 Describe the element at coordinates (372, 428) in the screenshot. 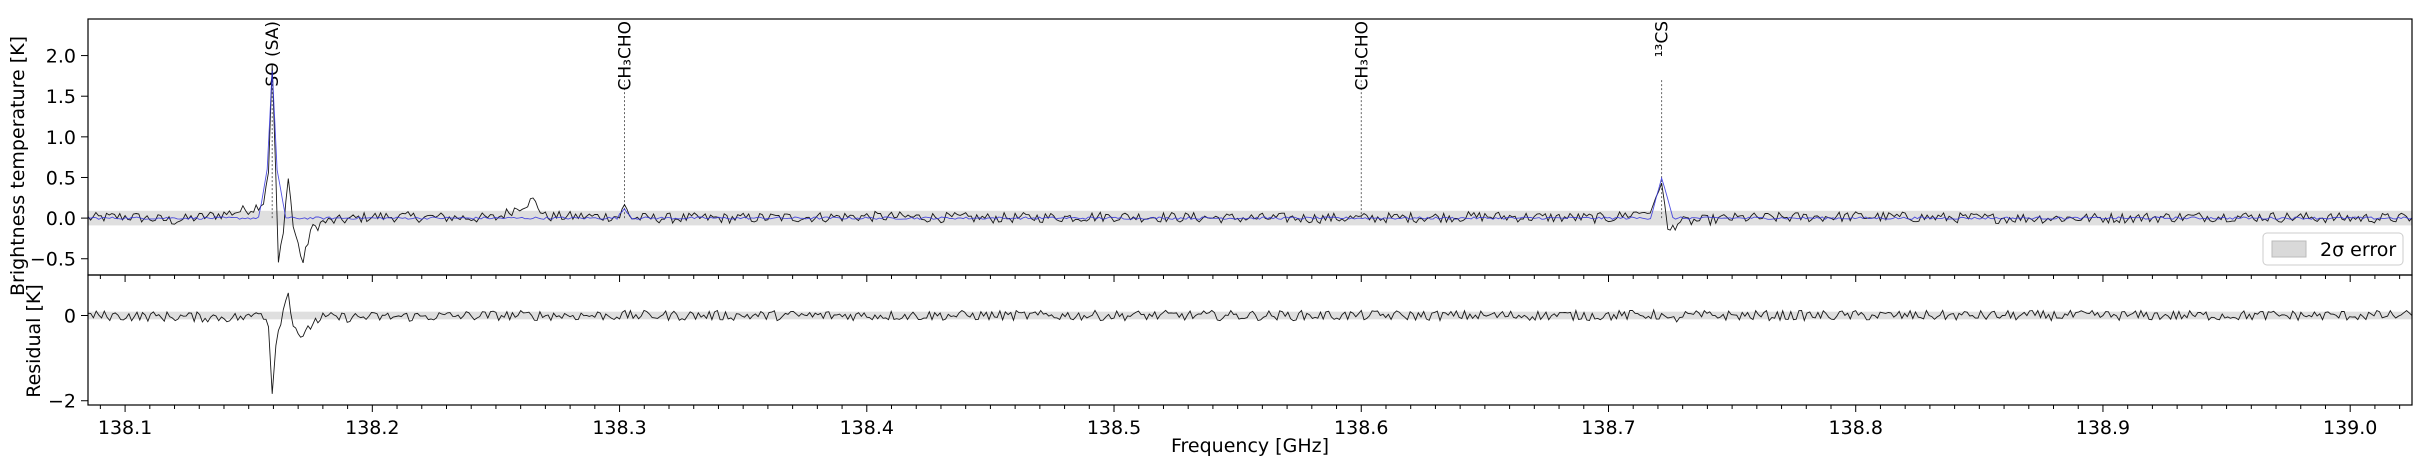

I see `x-tick-label: 138.2` at that location.